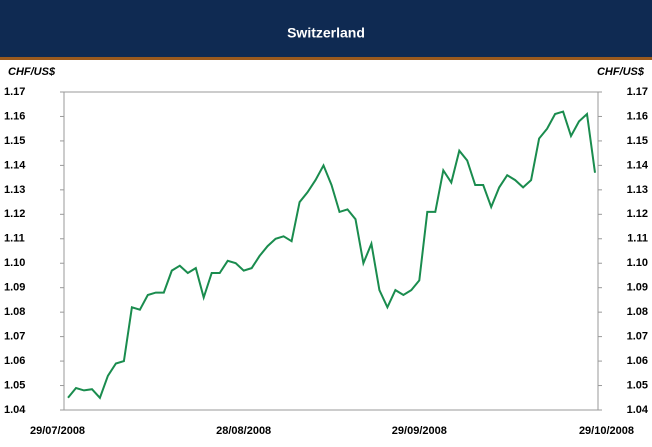  What do you see at coordinates (14, 312) in the screenshot?
I see `y-tick-label: 1.08` at bounding box center [14, 312].